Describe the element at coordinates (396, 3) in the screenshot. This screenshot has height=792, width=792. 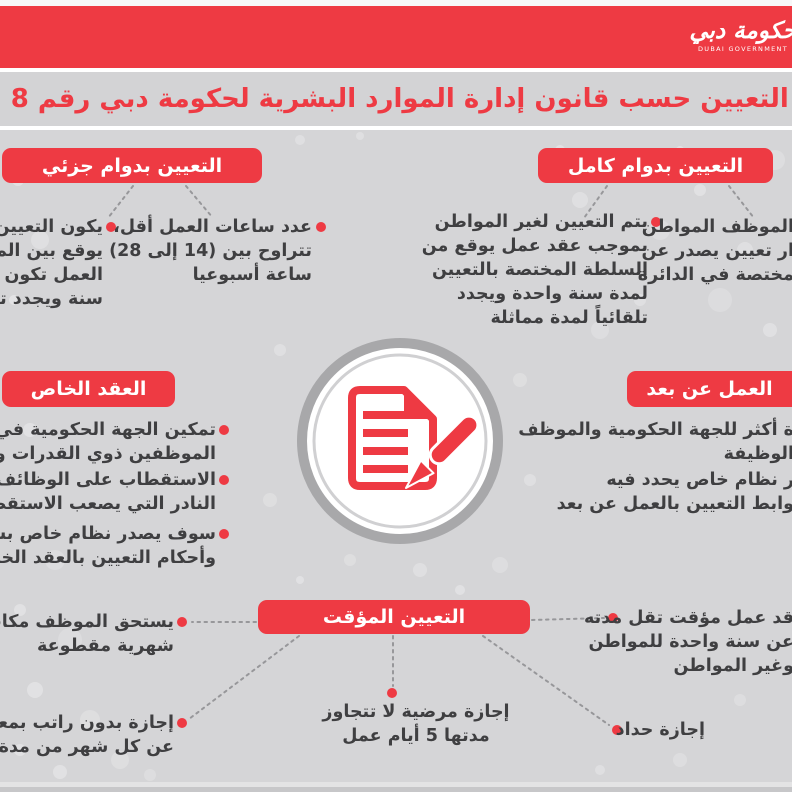
I see `top-white-strip` at that location.